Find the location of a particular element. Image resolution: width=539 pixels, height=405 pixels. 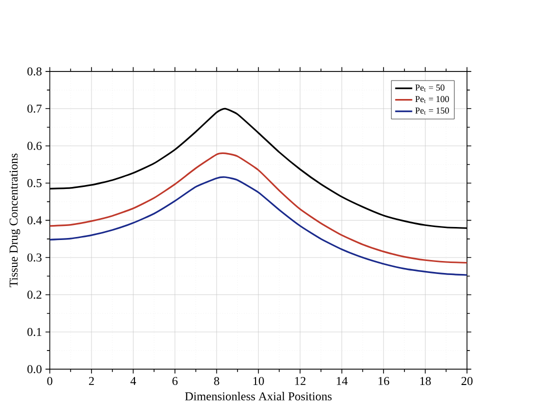

x-tick-label: 0 is located at coordinates (49, 381).